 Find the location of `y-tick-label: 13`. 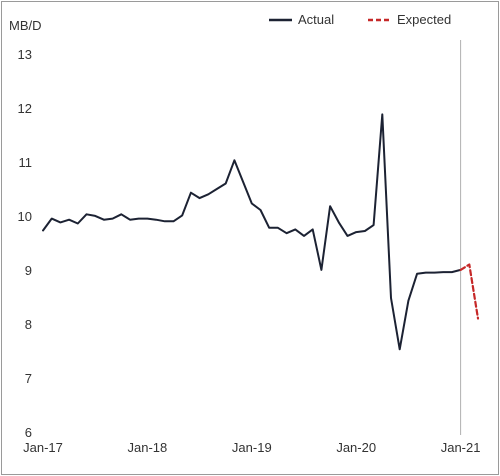

y-tick-label: 13 is located at coordinates (25, 54).